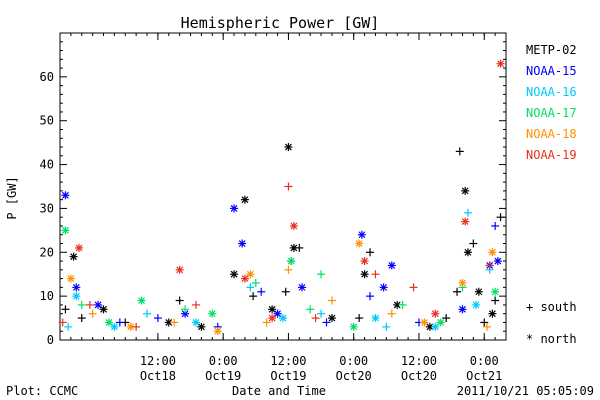 The width and height of the screenshot is (600, 400). I want to click on y-tick-label: 0, so click(50, 340).